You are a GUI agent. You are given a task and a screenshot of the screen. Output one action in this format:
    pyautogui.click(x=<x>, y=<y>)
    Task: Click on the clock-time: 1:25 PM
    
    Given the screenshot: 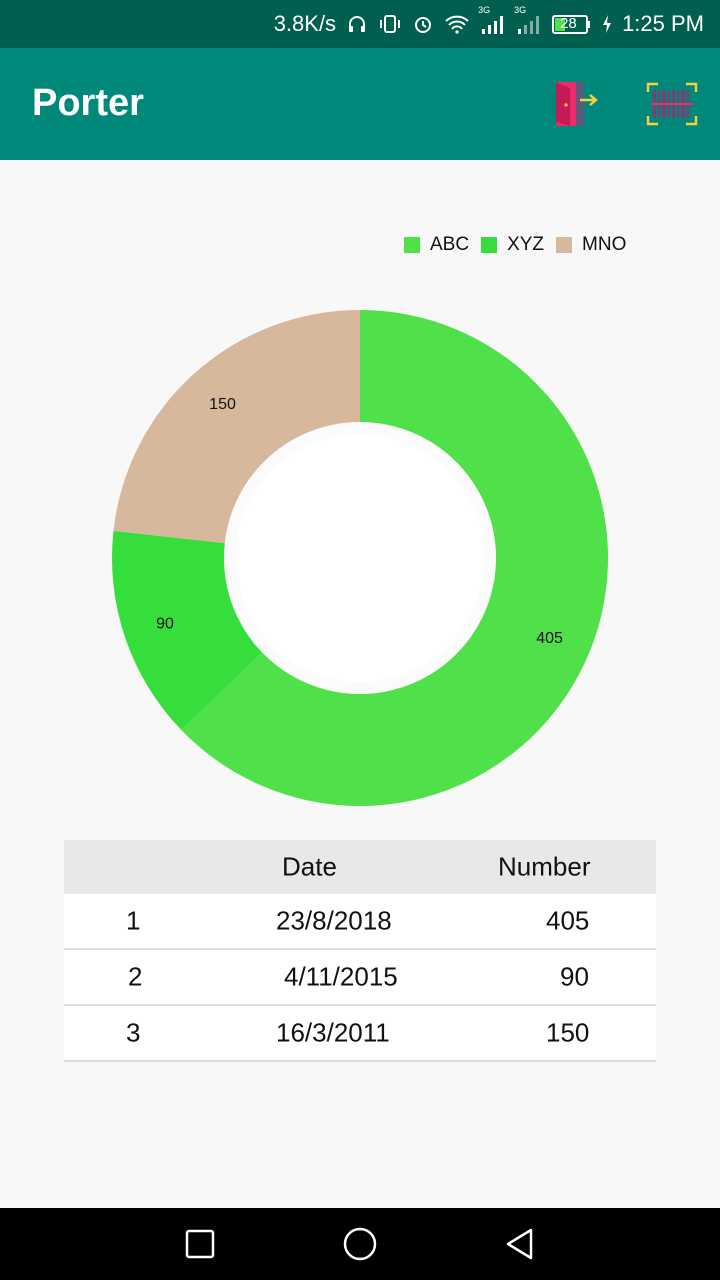 What is the action you would take?
    pyautogui.click(x=663, y=23)
    